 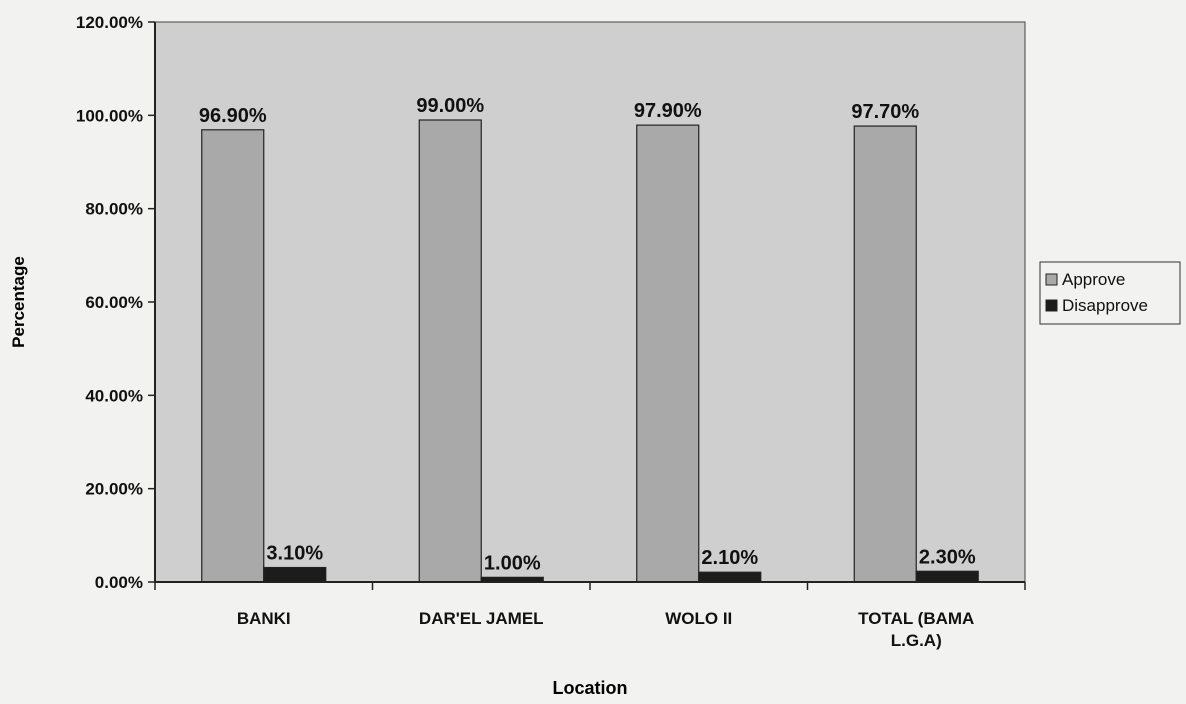 What do you see at coordinates (512, 563) in the screenshot?
I see `data-label-disapprove-1: 1.00%` at bounding box center [512, 563].